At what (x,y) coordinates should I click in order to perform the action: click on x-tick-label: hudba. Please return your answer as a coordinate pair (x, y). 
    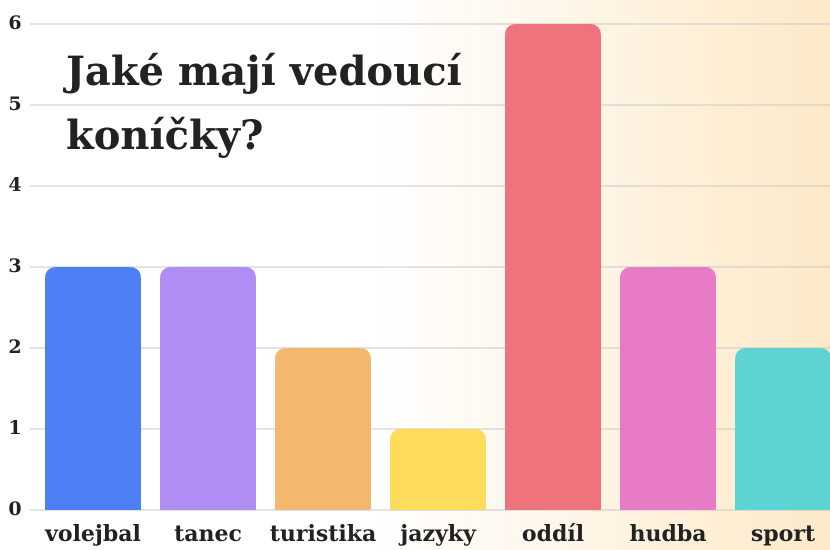
    Looking at the image, I should click on (667, 534).